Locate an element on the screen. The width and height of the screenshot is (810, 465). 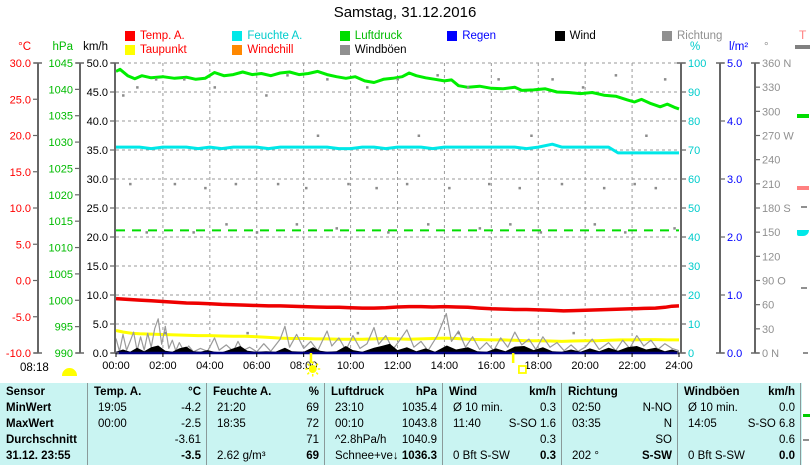
svg-text: 1040 is located at coordinates (61, 90).